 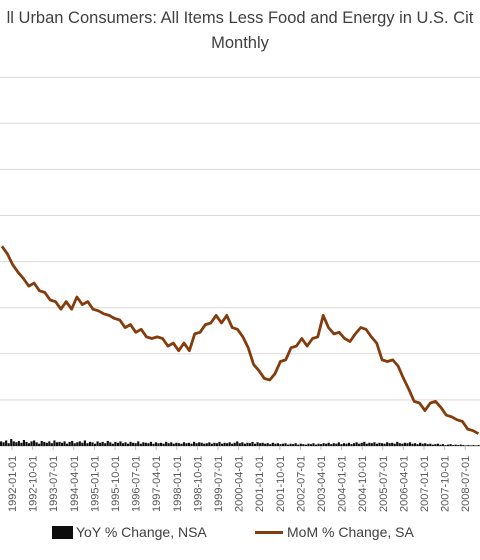 What do you see at coordinates (363, 484) in the screenshot?
I see `x-tick-label: 2004-10-01` at bounding box center [363, 484].